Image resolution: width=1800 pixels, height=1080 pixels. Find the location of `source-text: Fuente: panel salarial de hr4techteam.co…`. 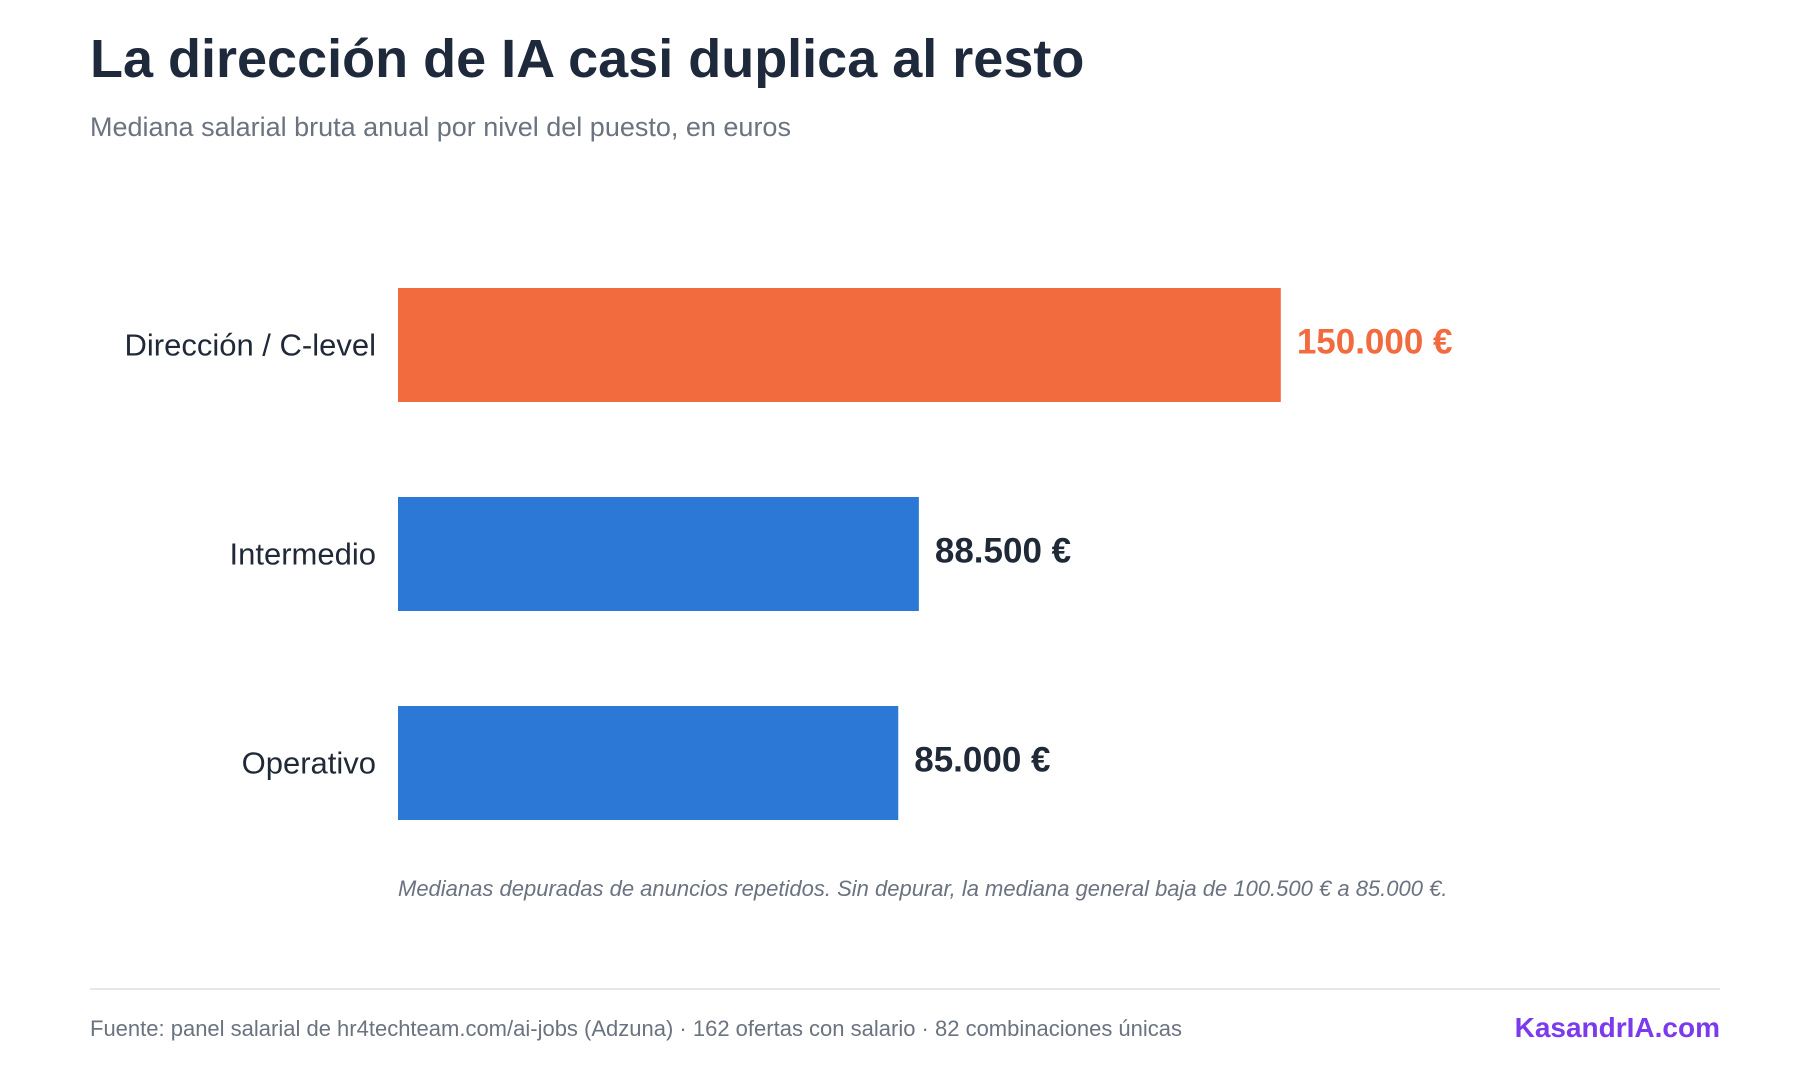

source-text: Fuente: panel salarial de hr4techteam.co… is located at coordinates (636, 1028).